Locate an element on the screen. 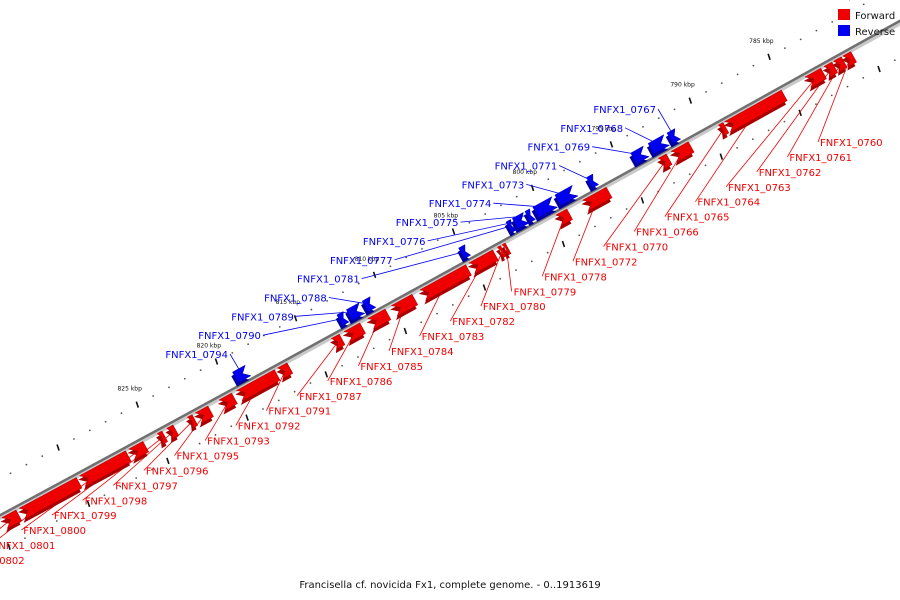  gene-label-fnfx1_0779: FNFX1_0779 is located at coordinates (545, 292).